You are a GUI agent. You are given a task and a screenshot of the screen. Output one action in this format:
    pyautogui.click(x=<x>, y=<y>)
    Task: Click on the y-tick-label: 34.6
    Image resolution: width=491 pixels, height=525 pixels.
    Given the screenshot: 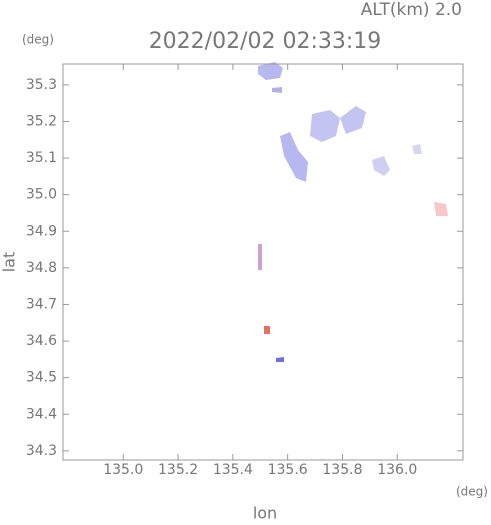 What is the action you would take?
    pyautogui.click(x=41, y=341)
    